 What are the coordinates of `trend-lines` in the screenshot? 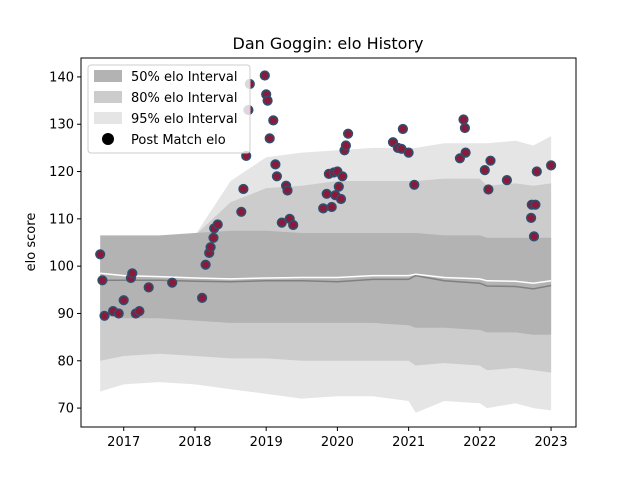 It's located at (326, 281).